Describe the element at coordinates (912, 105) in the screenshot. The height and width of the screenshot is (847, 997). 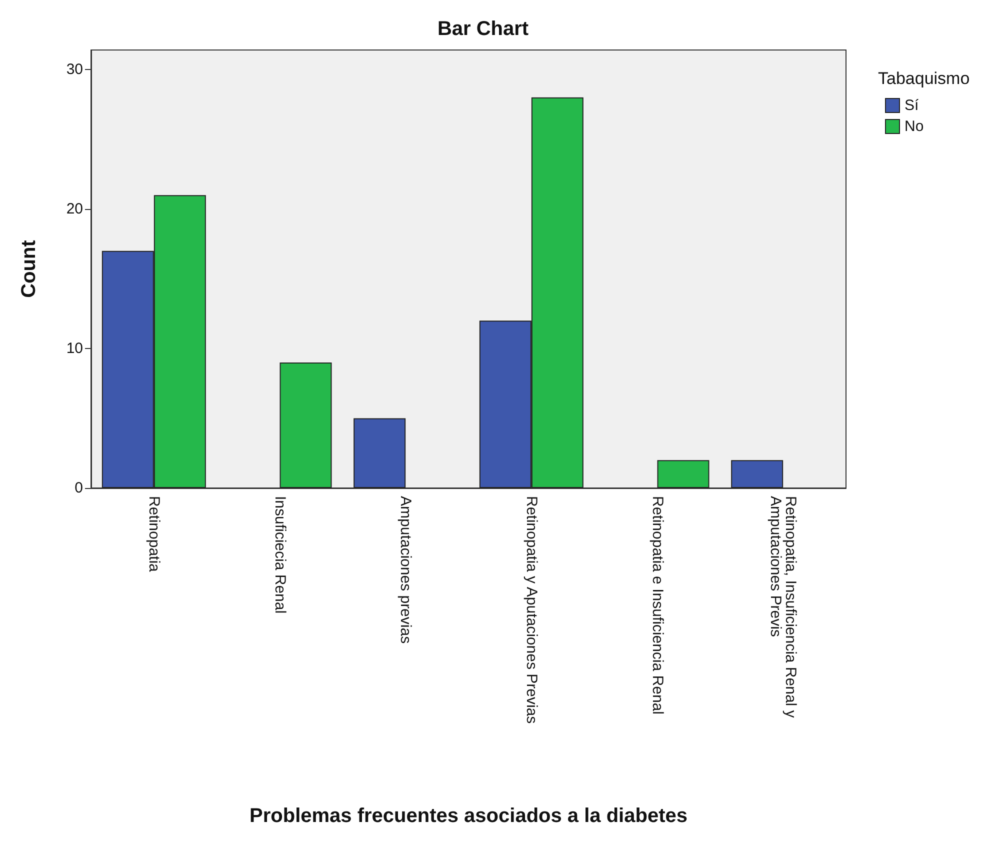
I see `legend-label: Sí` at that location.